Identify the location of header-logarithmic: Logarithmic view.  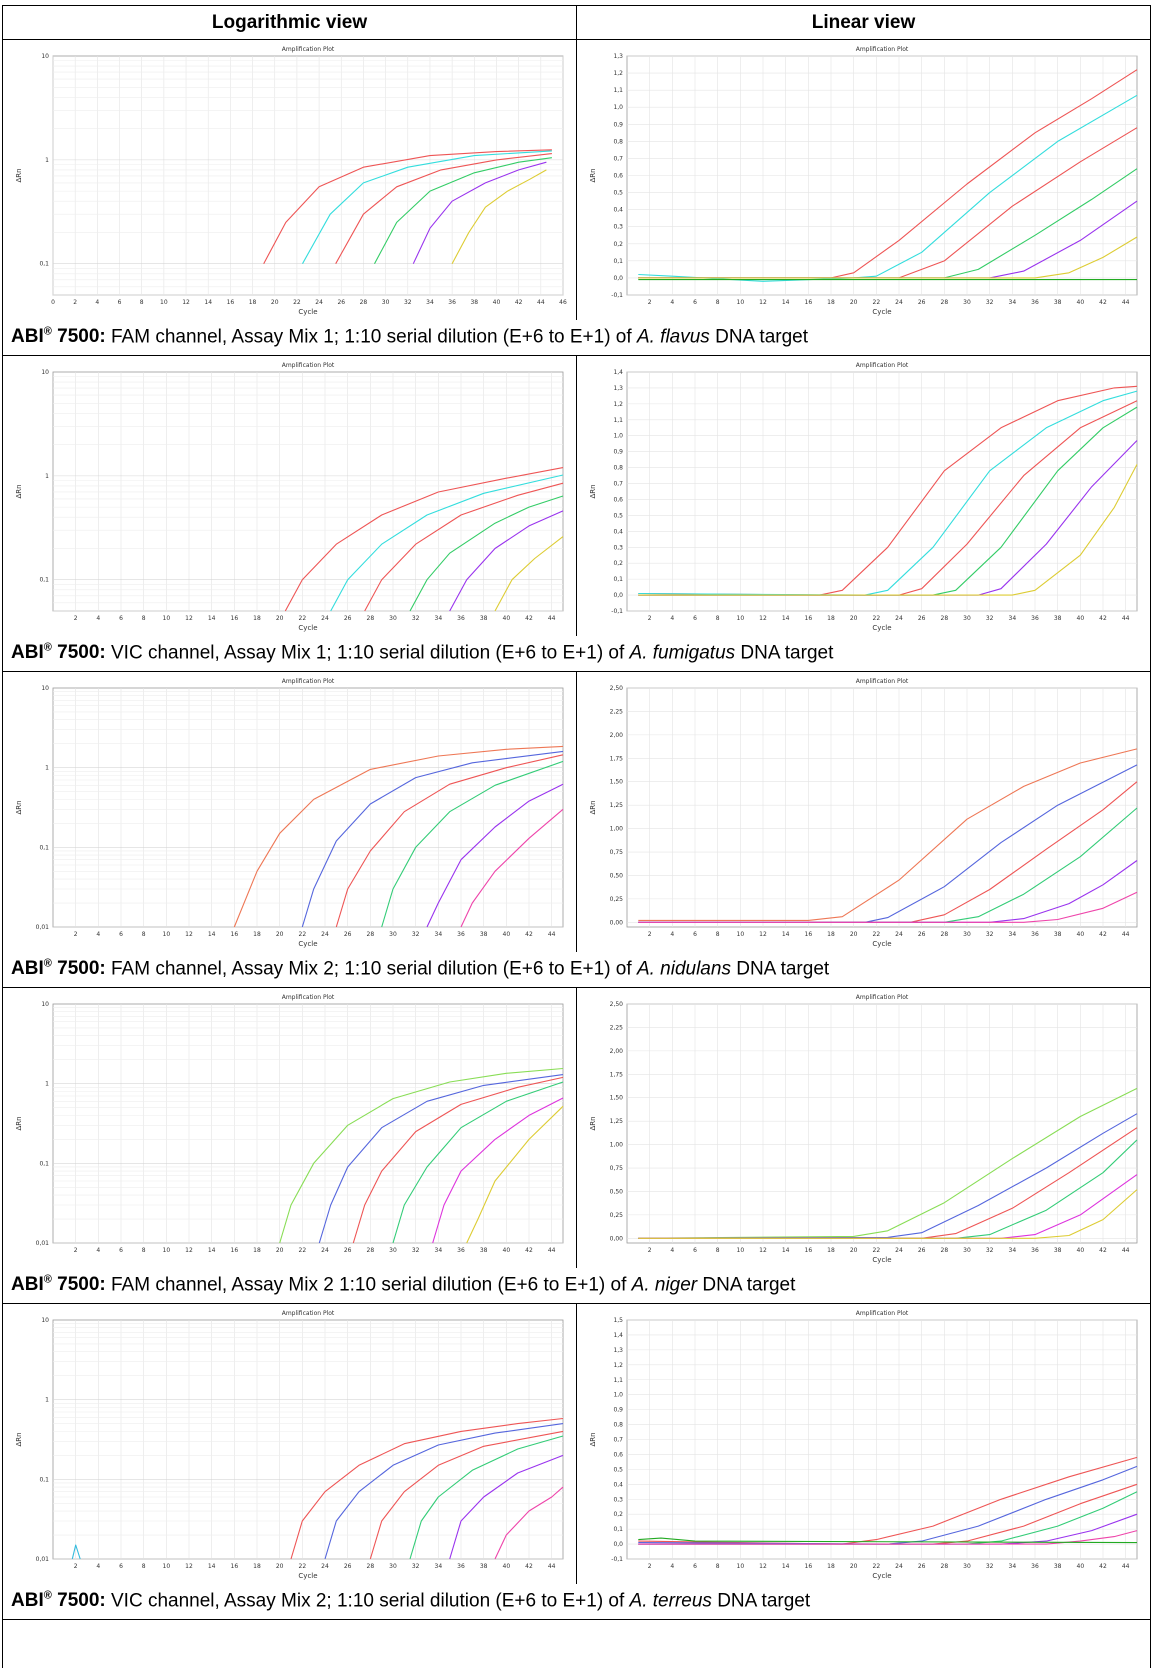
(289, 22).